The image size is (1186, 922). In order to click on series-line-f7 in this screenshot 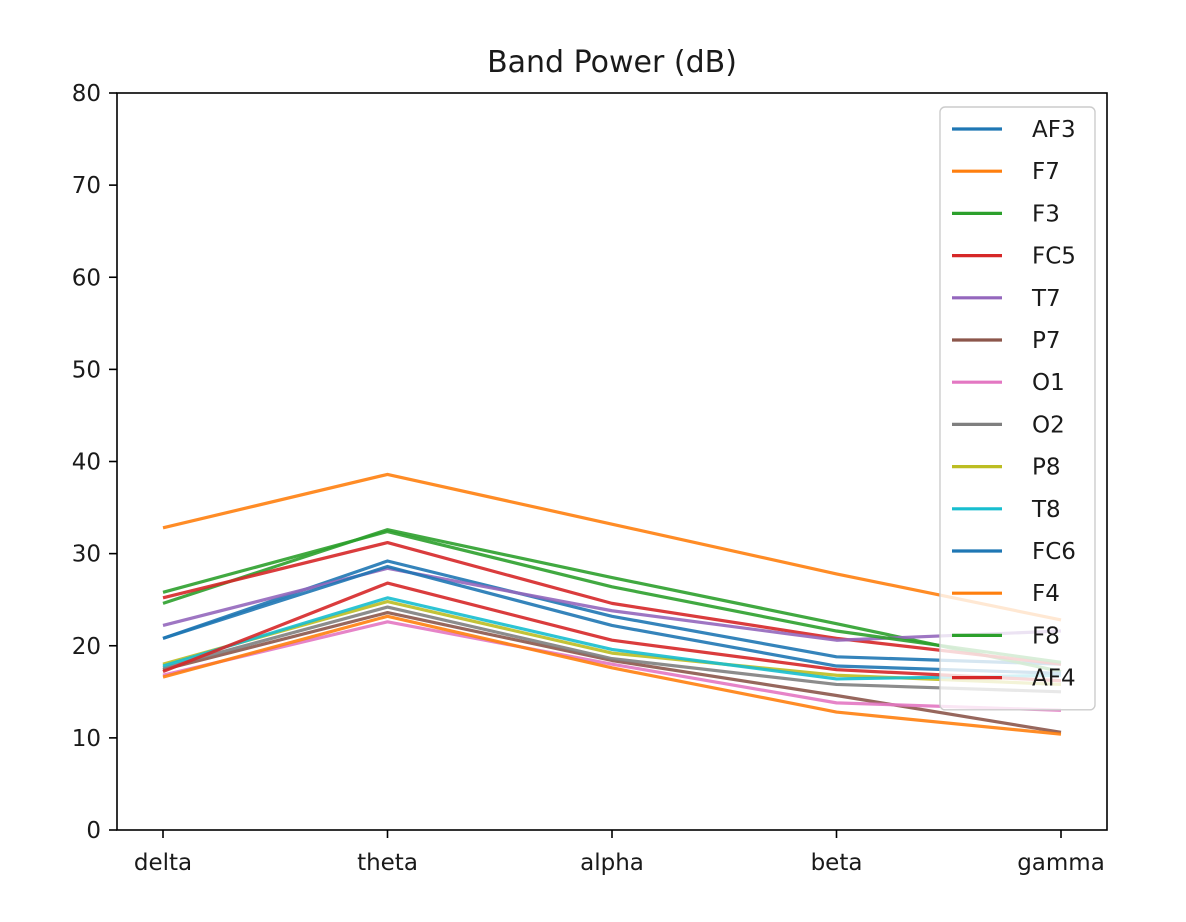, I will do `click(612, 547)`.